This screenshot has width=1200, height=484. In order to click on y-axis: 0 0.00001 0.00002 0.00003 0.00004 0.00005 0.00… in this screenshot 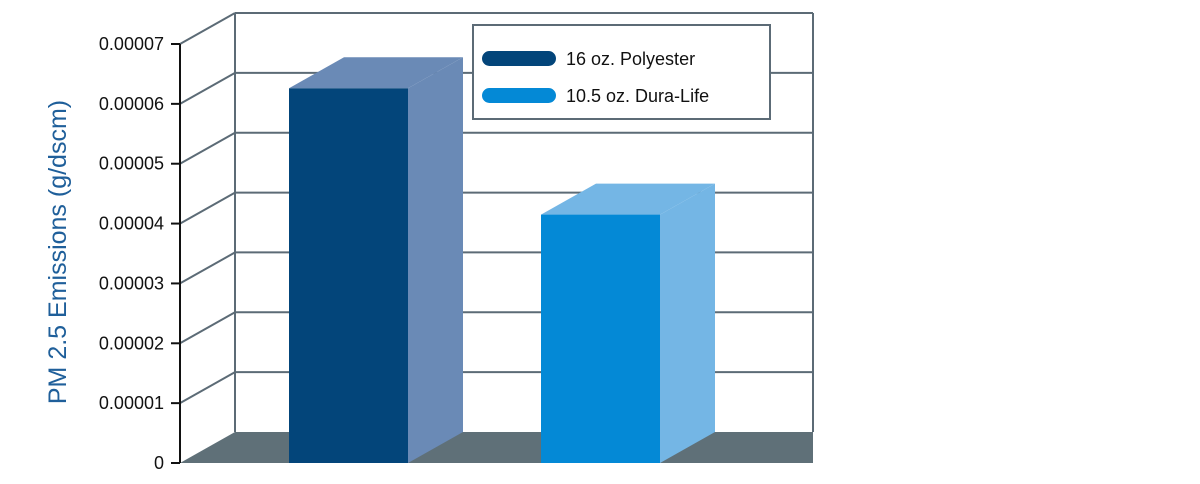, I will do `click(140, 253)`.